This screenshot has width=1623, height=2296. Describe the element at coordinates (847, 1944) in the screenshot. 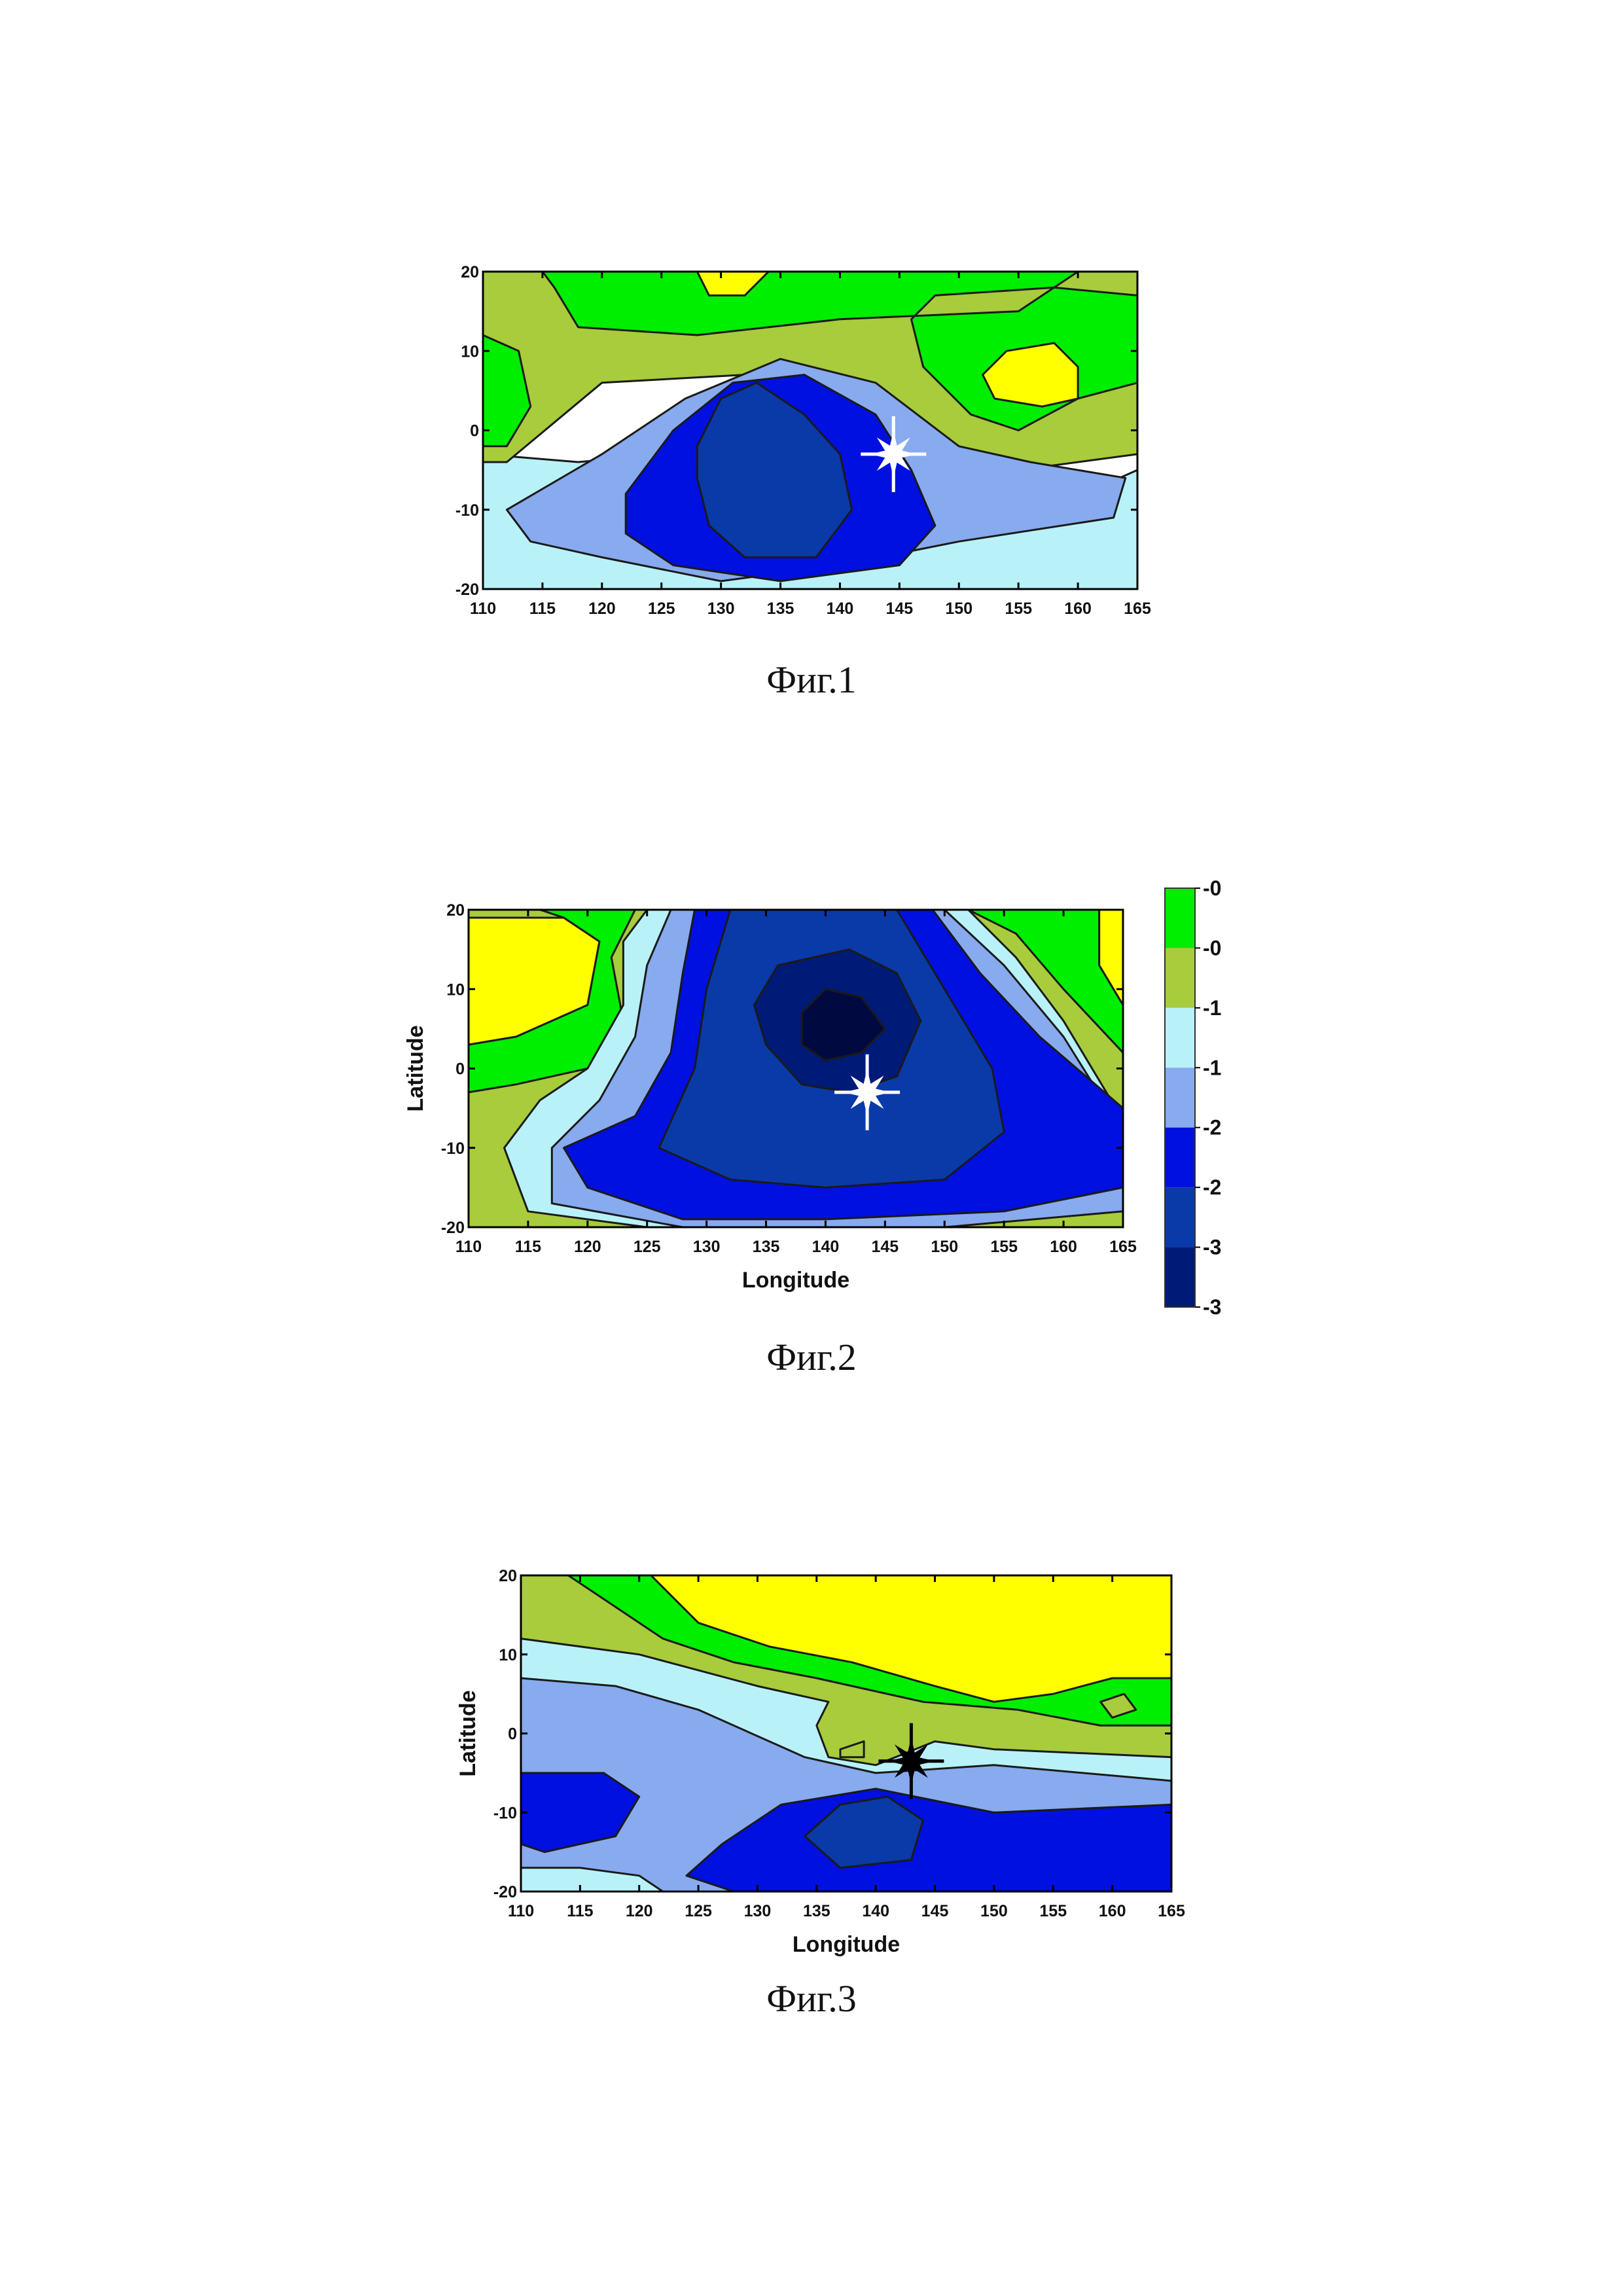

I see `x-axis-title: Longitude` at that location.